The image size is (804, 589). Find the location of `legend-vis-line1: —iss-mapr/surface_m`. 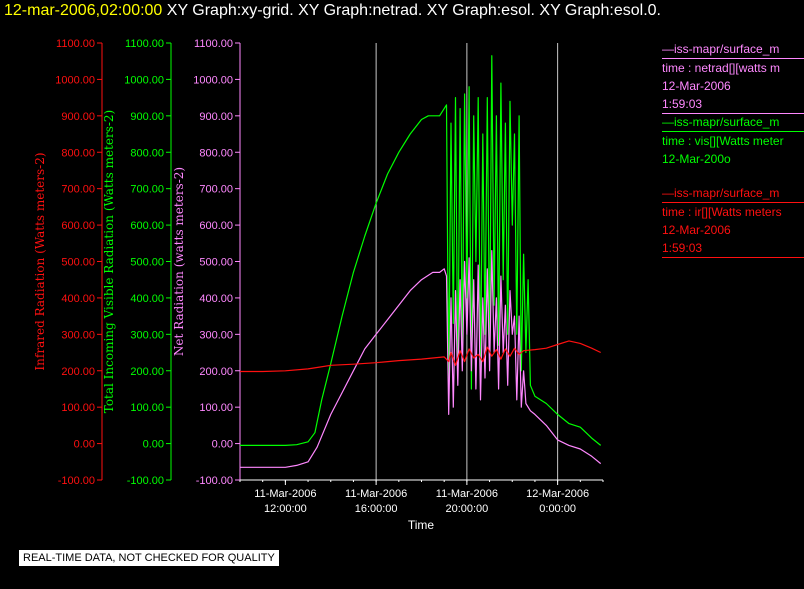

legend-vis-line1: —iss-mapr/surface_m is located at coordinates (733, 122).